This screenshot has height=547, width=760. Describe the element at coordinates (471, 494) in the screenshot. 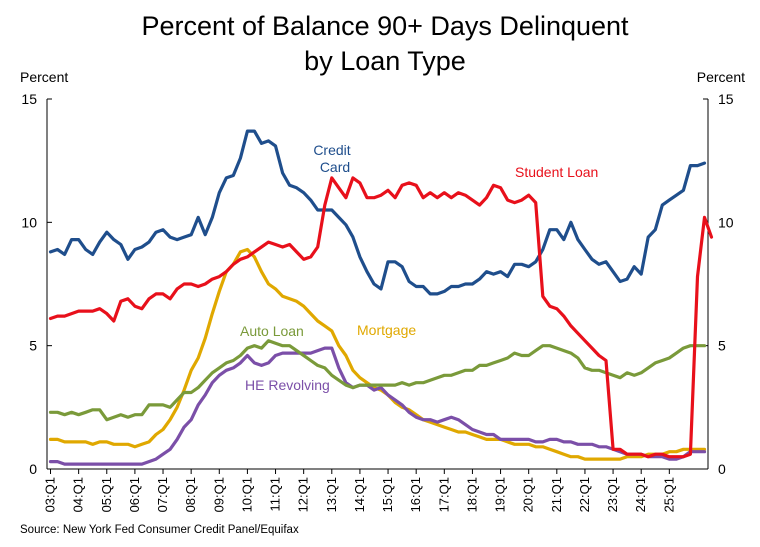

I see `x-tick-label: 18:Q1` at that location.